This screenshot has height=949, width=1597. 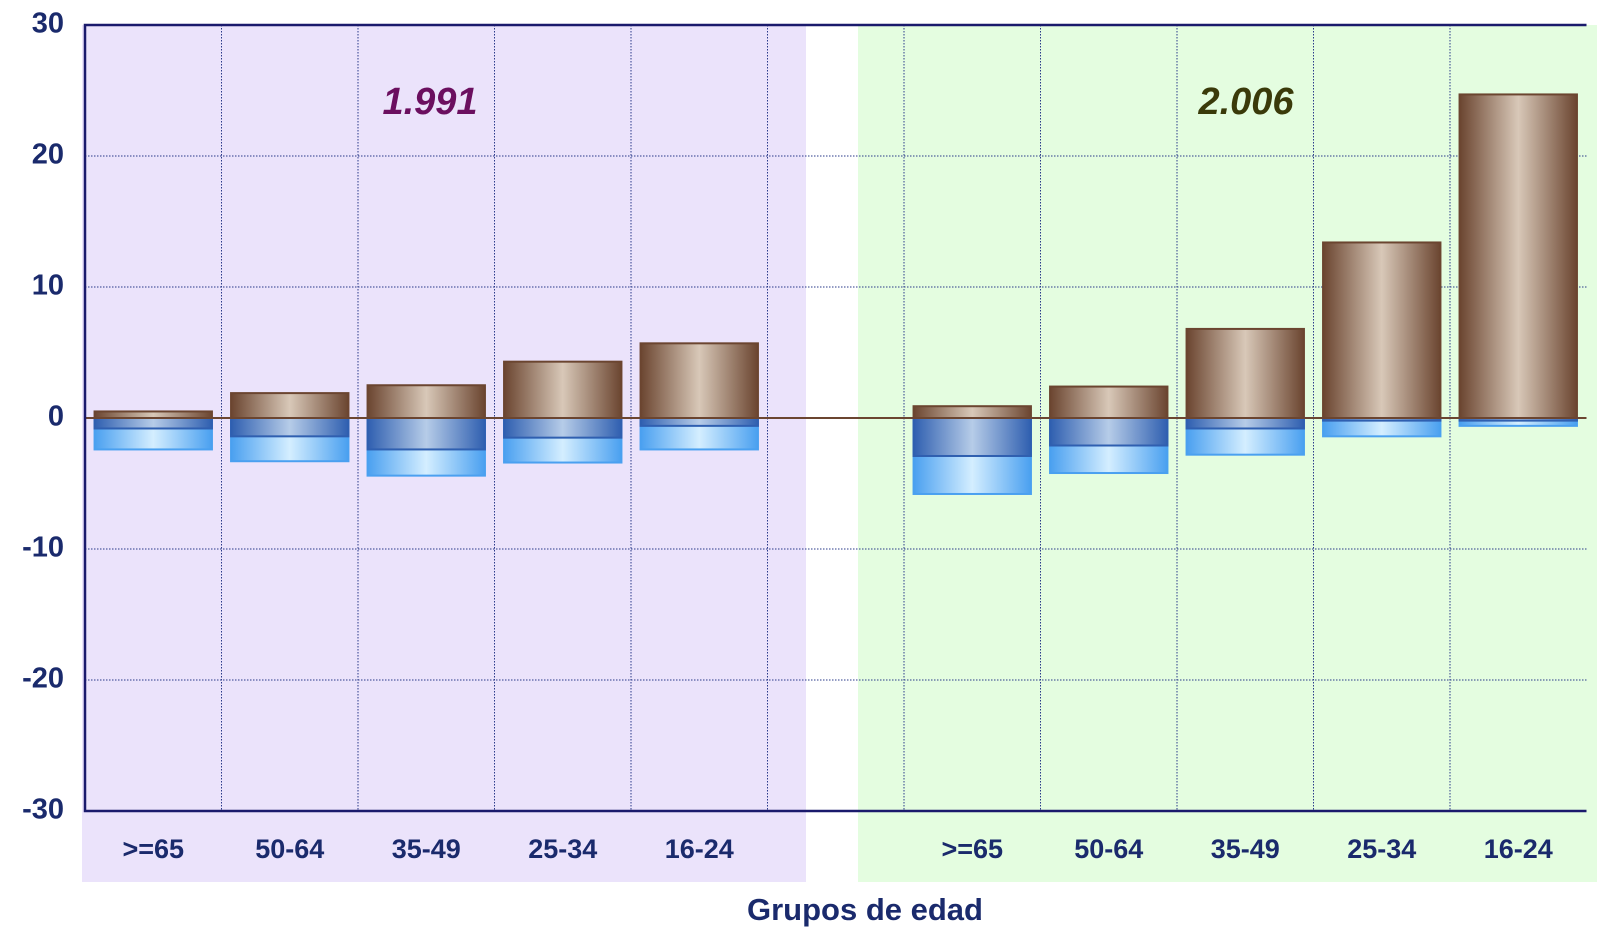 I want to click on x-axis-label: Grupos de edad, so click(x=865, y=909).